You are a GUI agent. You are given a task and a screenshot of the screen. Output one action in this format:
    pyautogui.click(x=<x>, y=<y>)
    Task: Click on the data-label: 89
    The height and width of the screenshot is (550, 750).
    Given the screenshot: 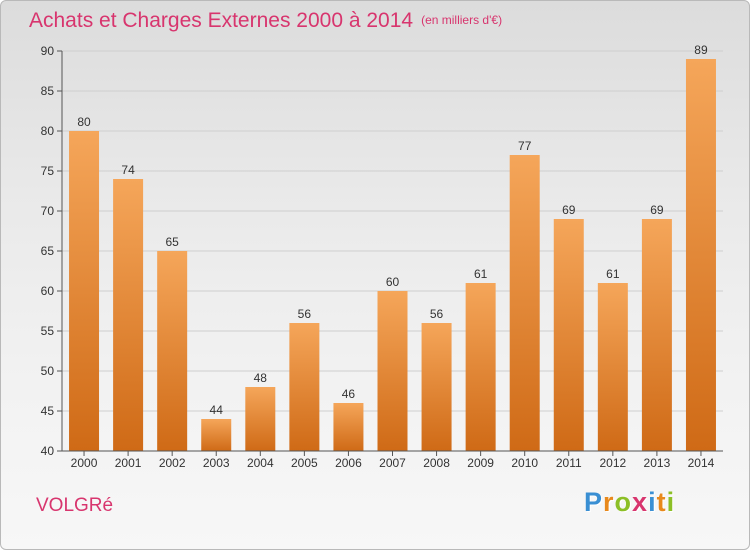 What is the action you would take?
    pyautogui.click(x=701, y=50)
    